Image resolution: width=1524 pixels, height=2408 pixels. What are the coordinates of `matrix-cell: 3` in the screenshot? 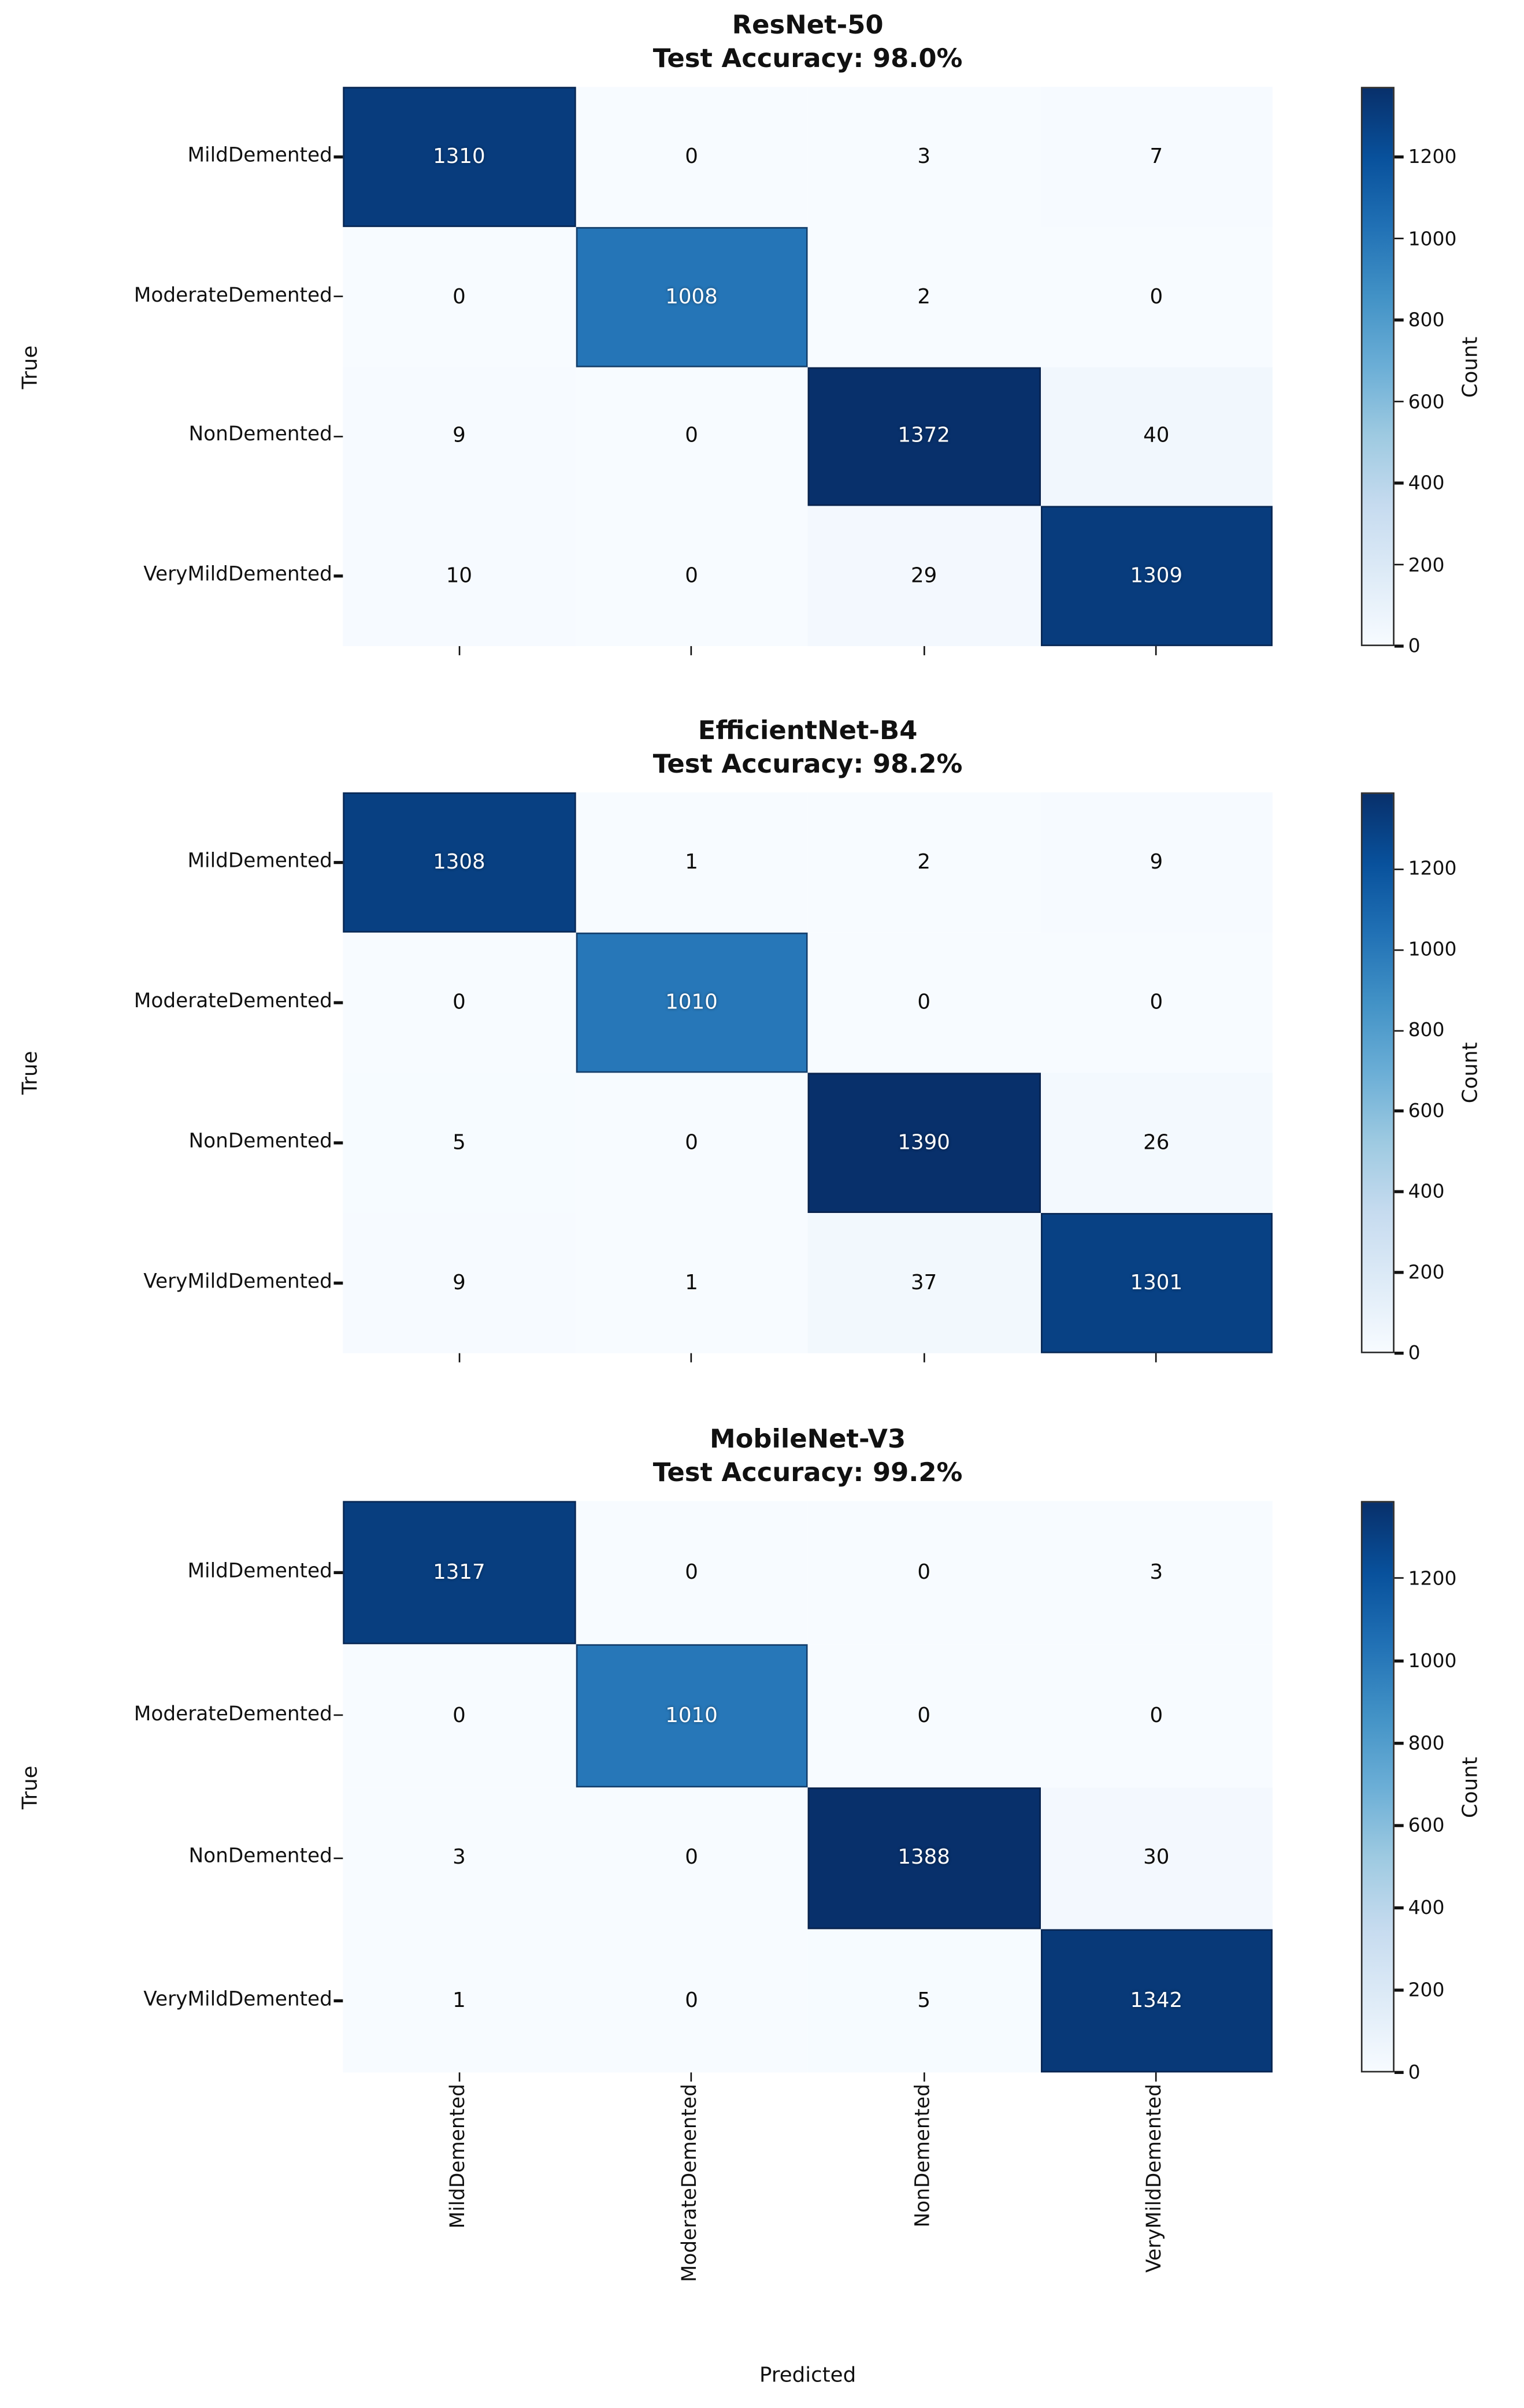 It's located at (459, 1858).